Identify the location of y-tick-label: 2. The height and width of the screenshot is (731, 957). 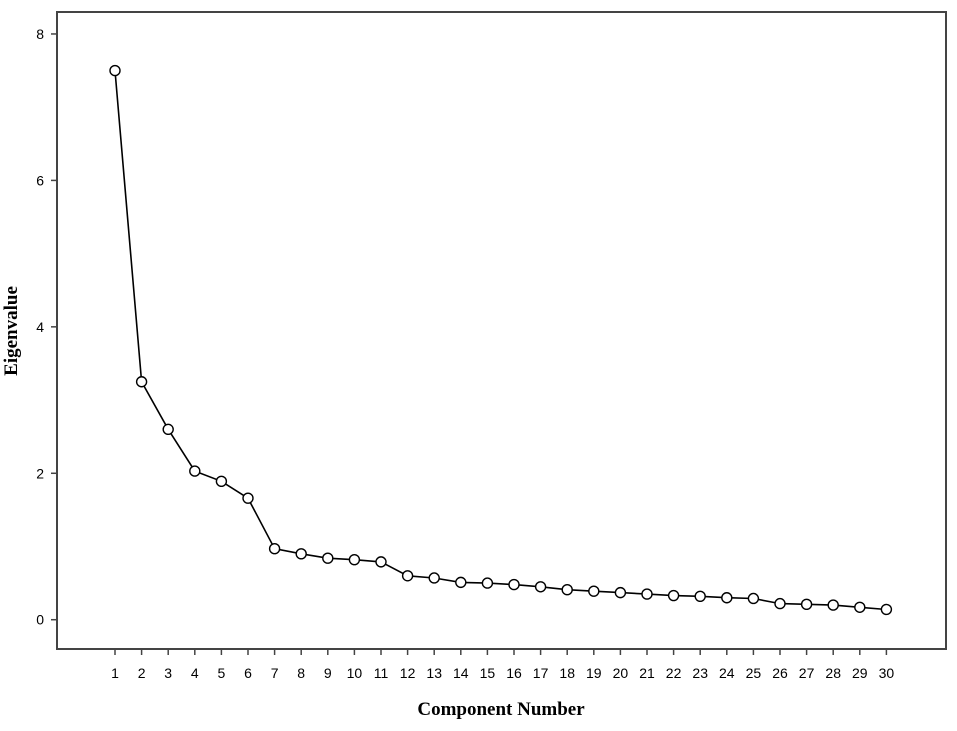
(40, 473).